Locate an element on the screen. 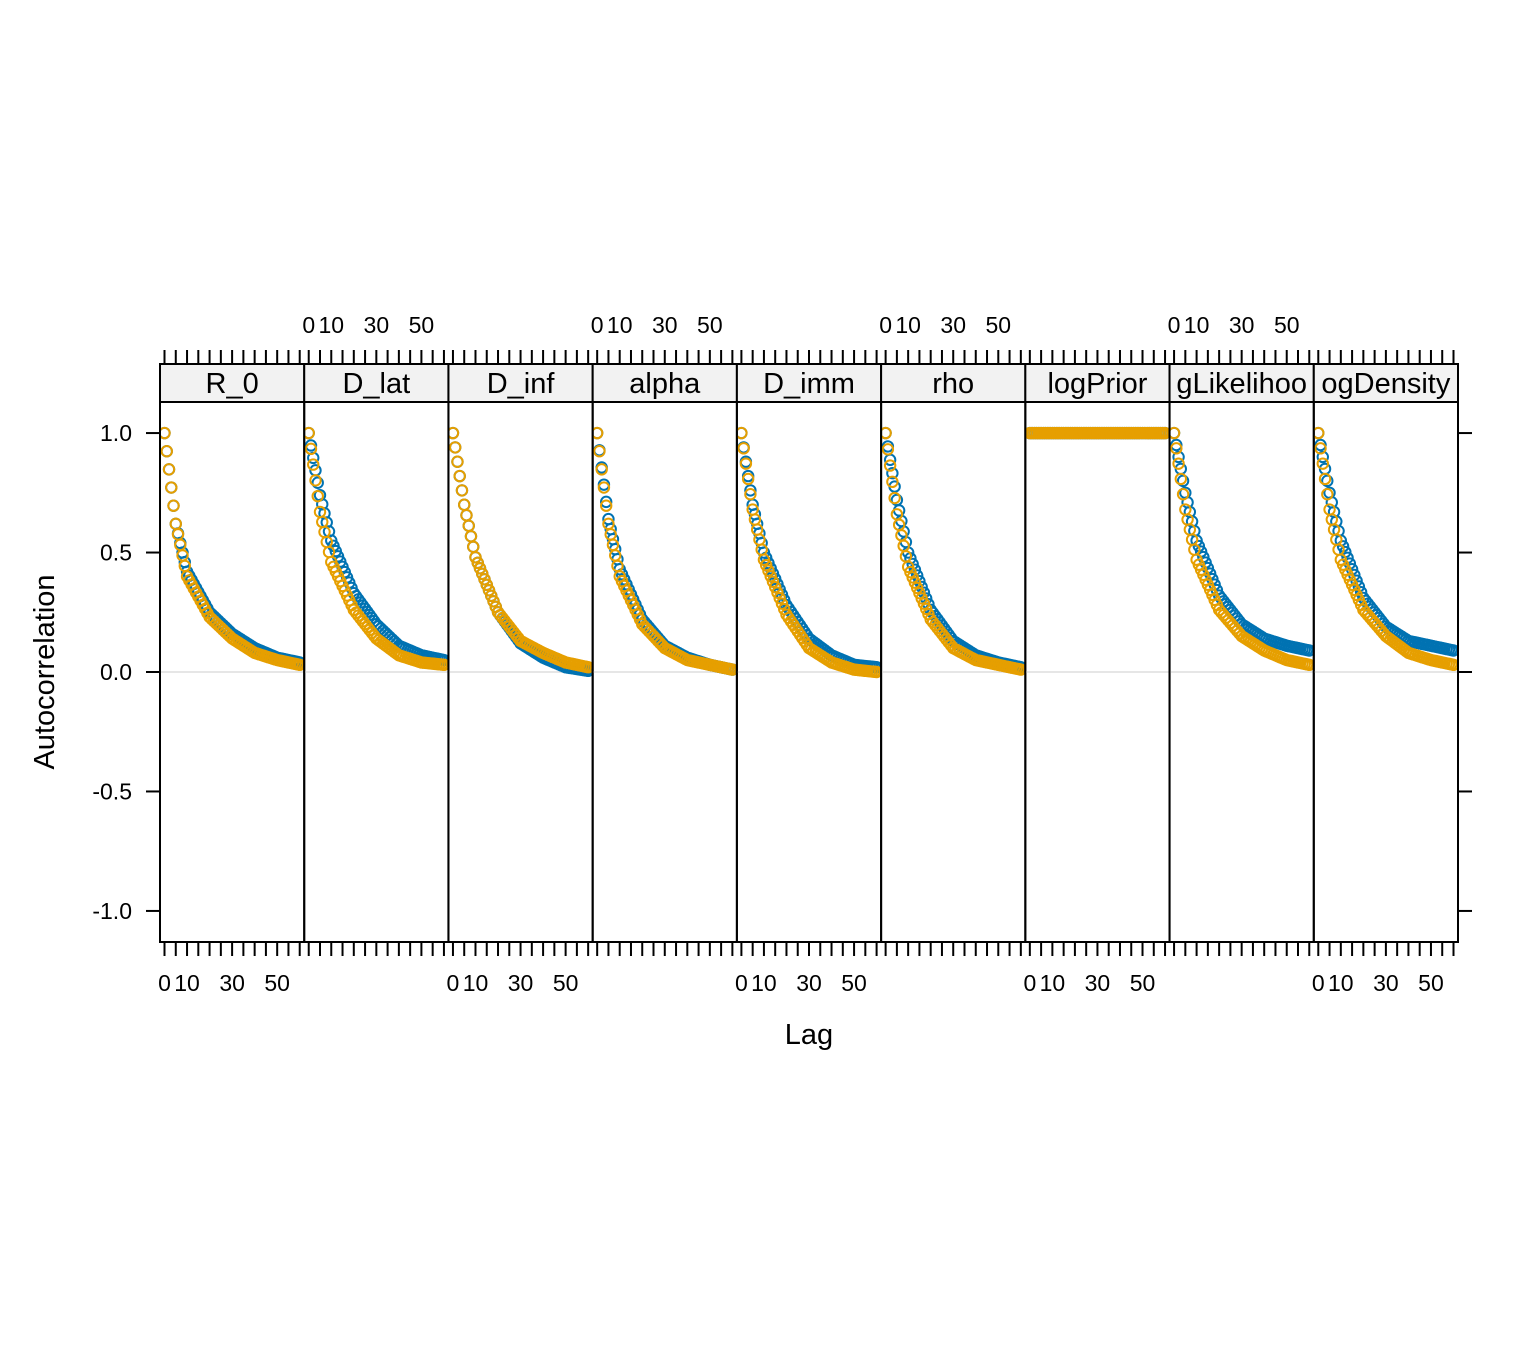  y-tick-label: 1.0 is located at coordinates (116, 433).